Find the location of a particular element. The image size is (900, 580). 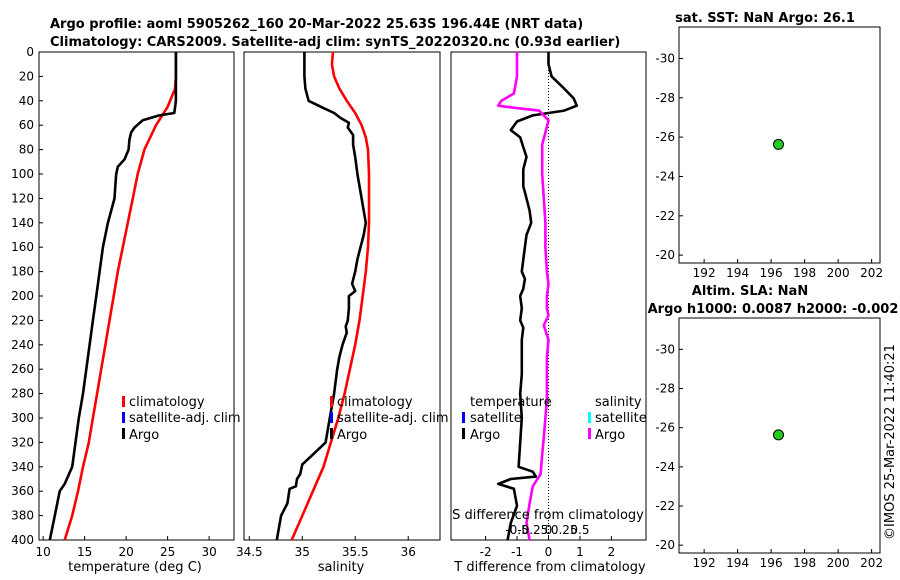

legend-swatch-temp-satellite is located at coordinates (463, 417).